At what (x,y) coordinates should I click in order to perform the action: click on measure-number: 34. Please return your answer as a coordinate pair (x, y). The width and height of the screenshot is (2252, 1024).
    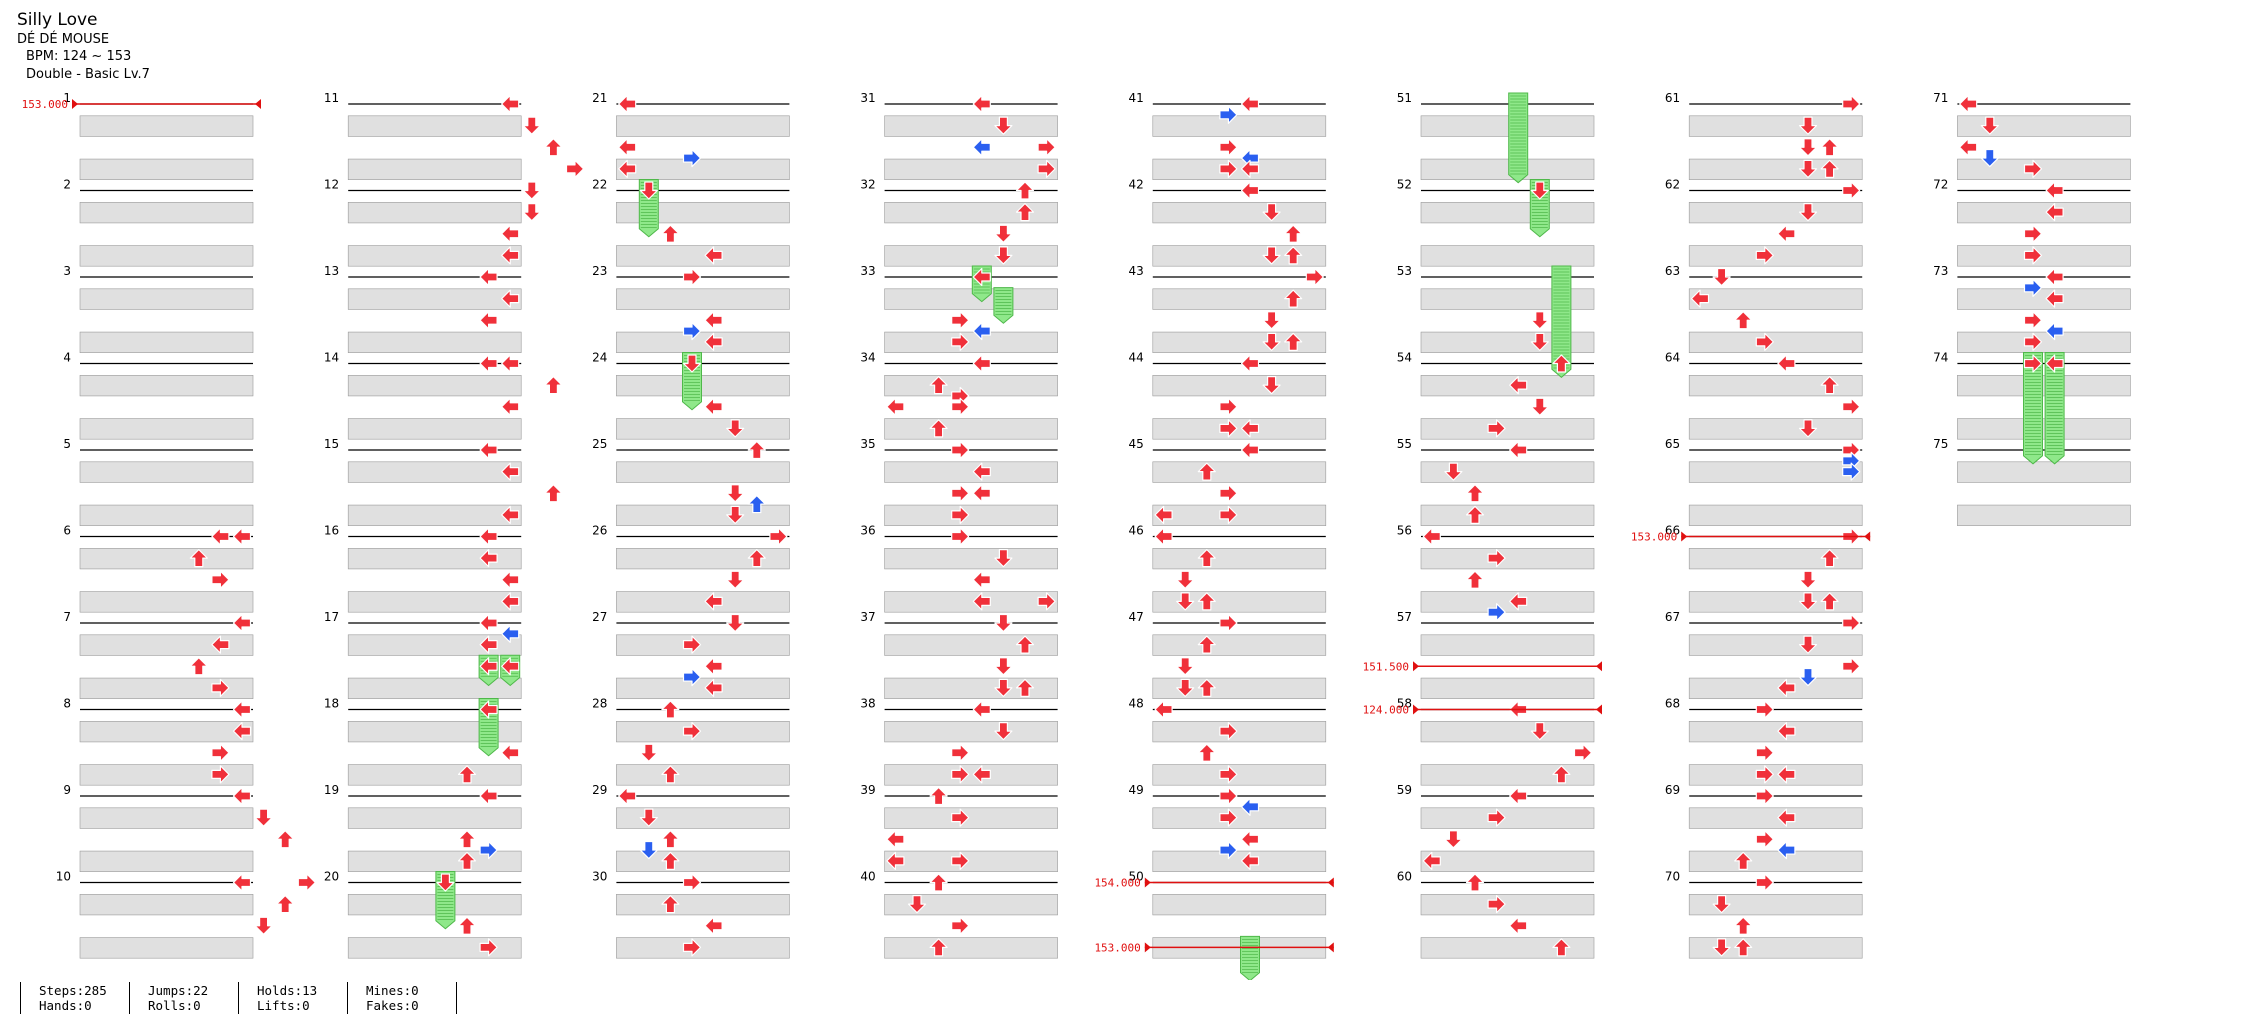
    Looking at the image, I should click on (867, 358).